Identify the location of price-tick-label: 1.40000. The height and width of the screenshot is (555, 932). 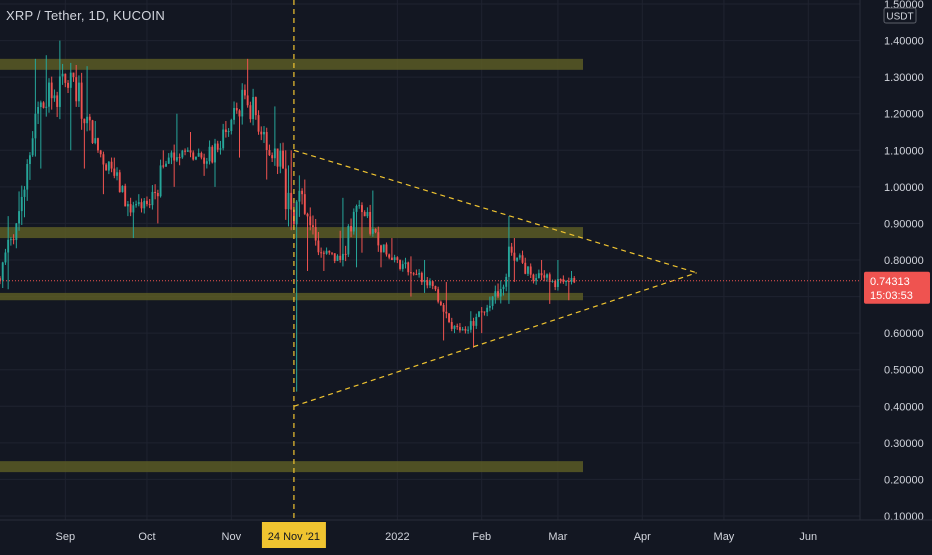
(904, 42).